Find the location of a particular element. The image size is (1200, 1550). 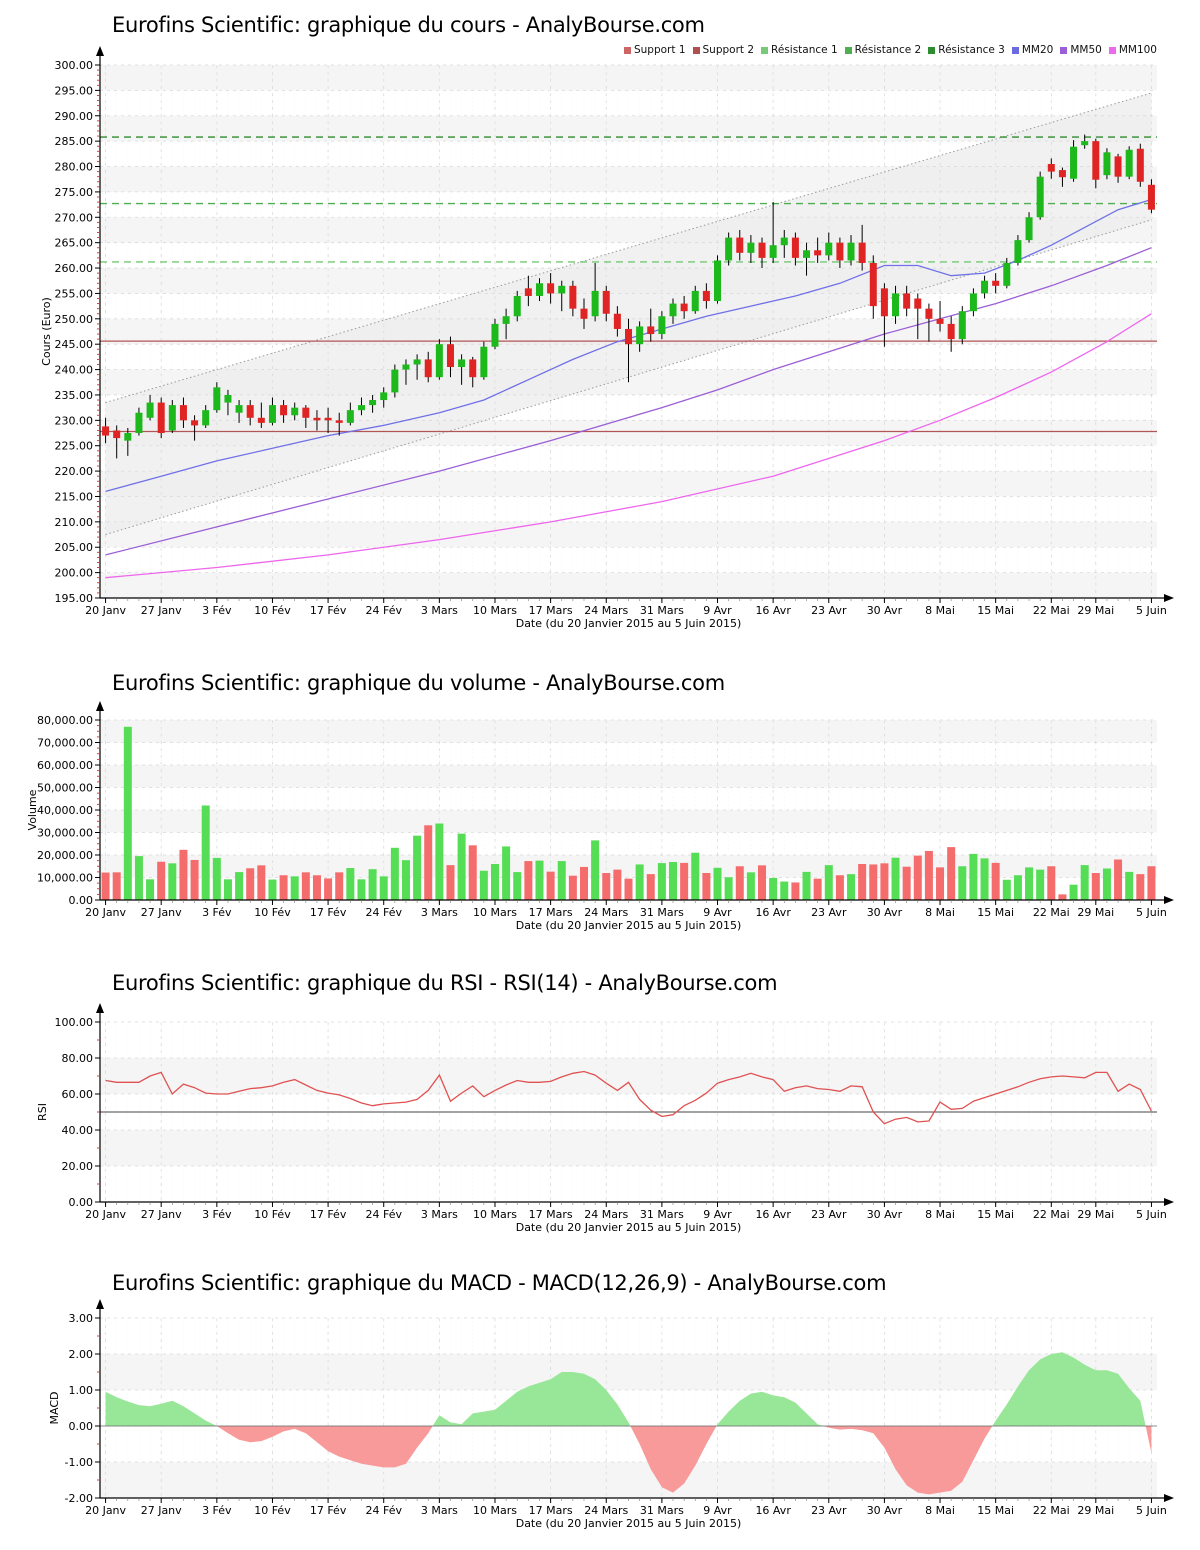

svg-text: 3.00 is located at coordinates (81, 1318).